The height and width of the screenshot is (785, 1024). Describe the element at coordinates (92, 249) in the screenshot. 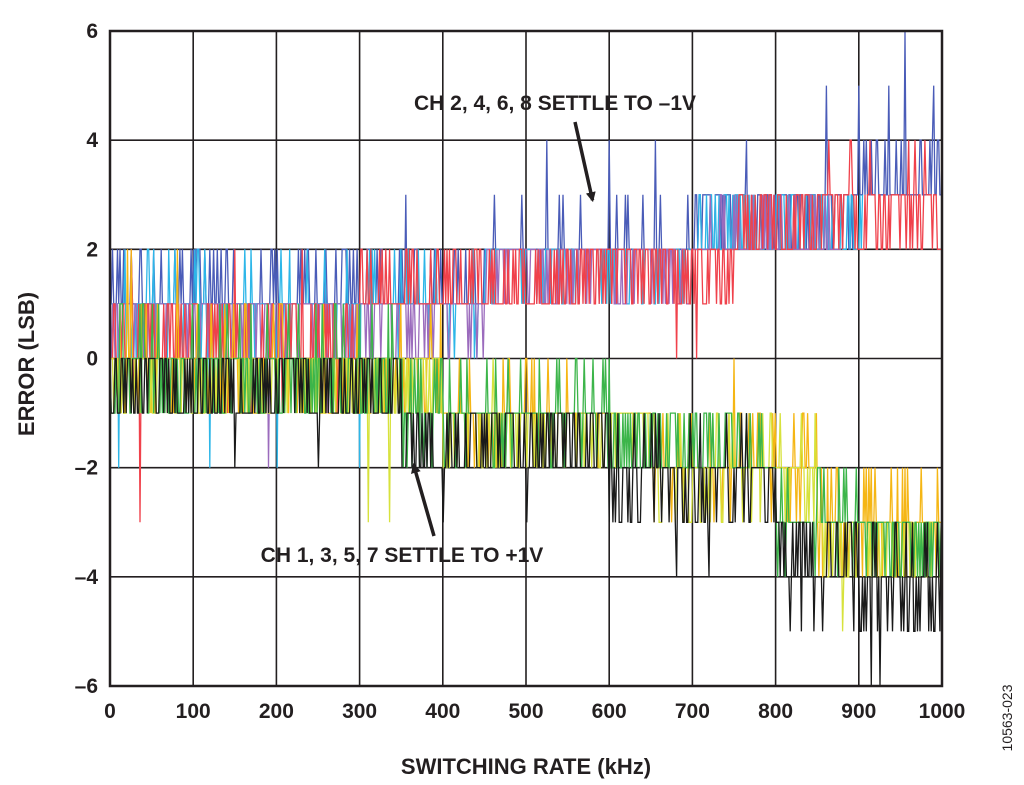

I see `y-tick-label: 2` at that location.